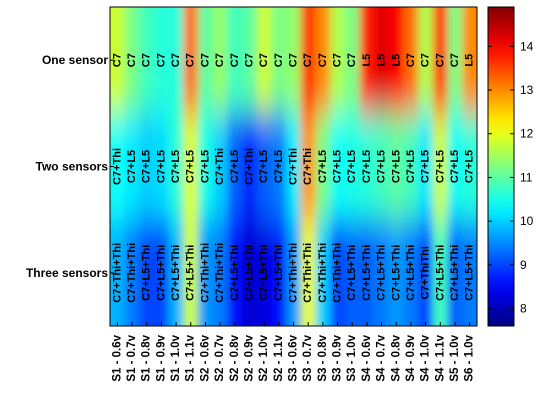 The height and width of the screenshot is (407, 544). Describe the element at coordinates (132, 357) in the screenshot. I see `column-label: S1 - 0.7v` at that location.